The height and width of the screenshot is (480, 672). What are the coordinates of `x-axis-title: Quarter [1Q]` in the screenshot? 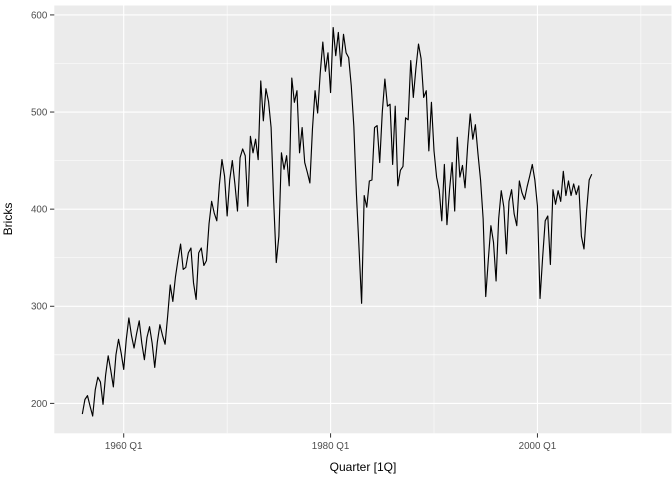 It's located at (363, 467).